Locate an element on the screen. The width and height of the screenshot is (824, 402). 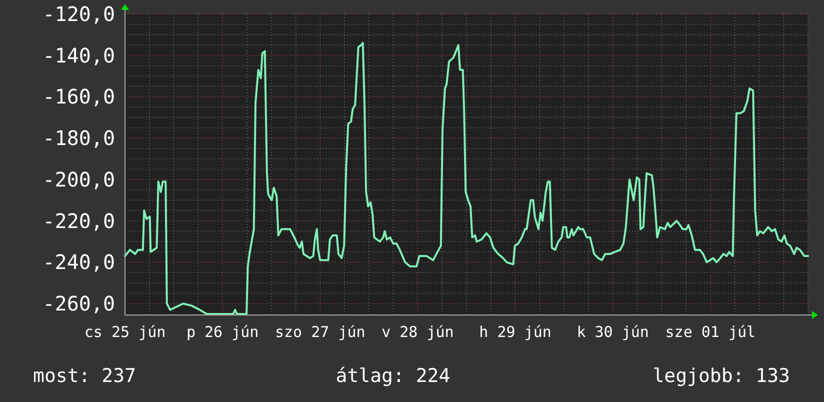
x-tick-label: sze 01 júl is located at coordinates (710, 332).